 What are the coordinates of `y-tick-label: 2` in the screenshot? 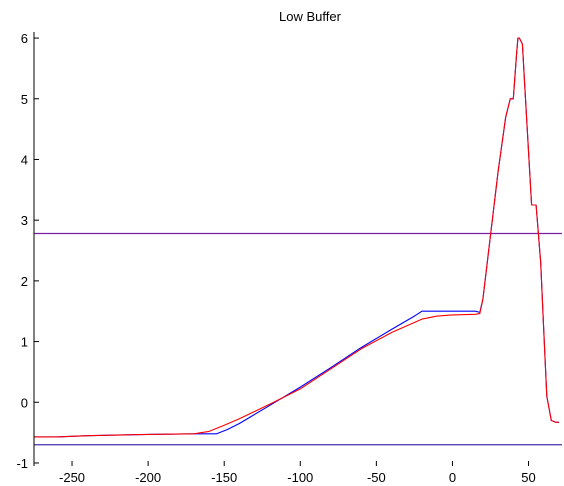 It's located at (24, 281).